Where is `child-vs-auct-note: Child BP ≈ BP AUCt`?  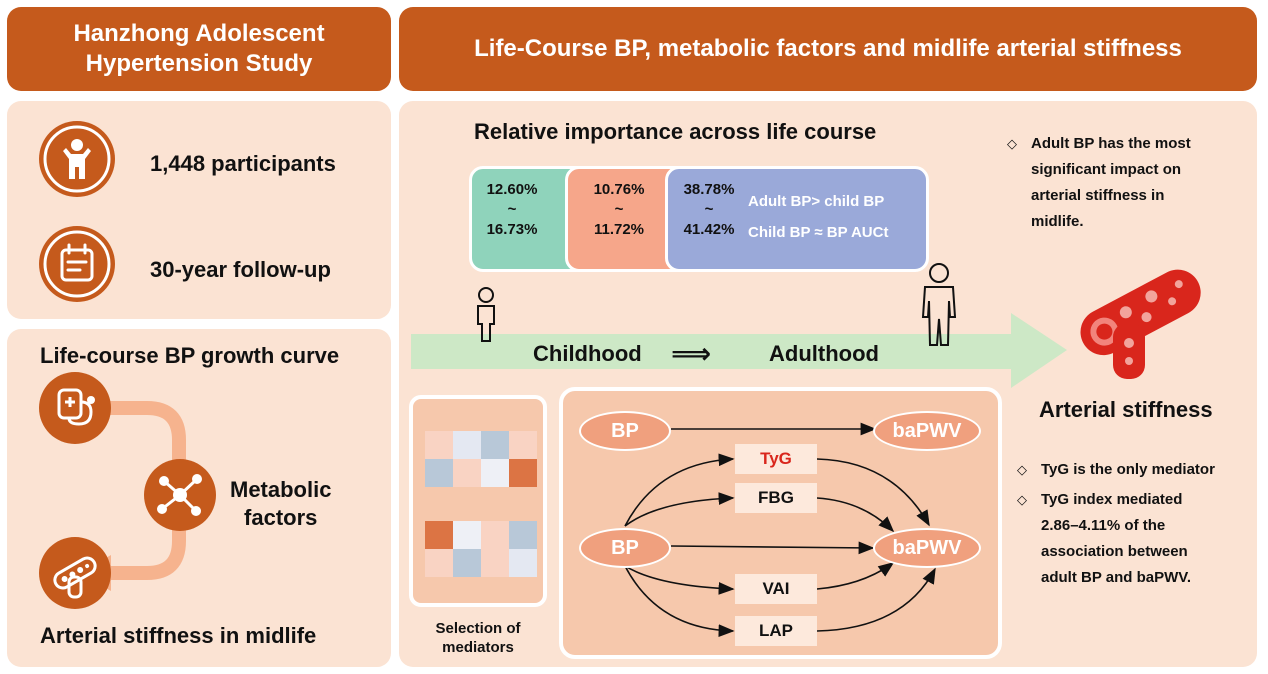 child-vs-auct-note: Child BP ≈ BP AUCt is located at coordinates (818, 232).